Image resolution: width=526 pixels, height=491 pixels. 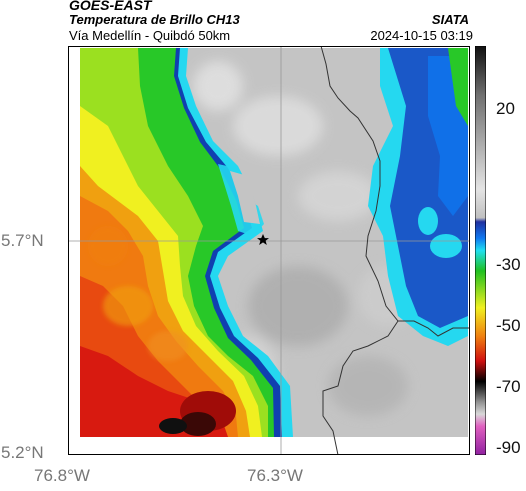 What do you see at coordinates (450, 19) in the screenshot?
I see `organization-label: SIATA` at bounding box center [450, 19].